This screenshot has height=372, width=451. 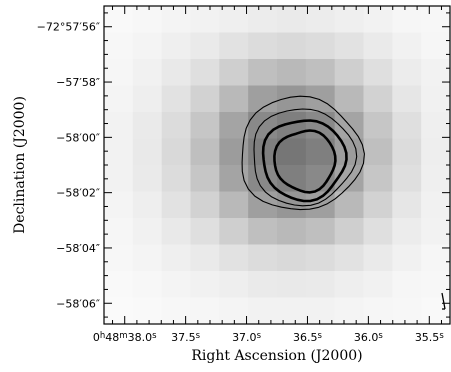 I want to click on x-tick-value: 36.0, so click(x=366, y=337).